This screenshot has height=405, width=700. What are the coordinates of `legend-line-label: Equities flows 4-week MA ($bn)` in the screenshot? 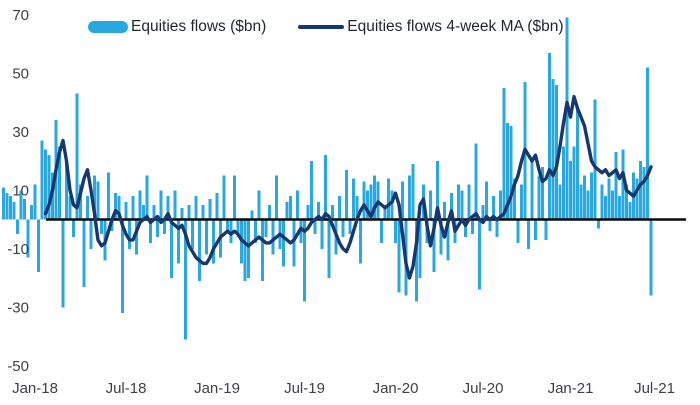 It's located at (455, 26).